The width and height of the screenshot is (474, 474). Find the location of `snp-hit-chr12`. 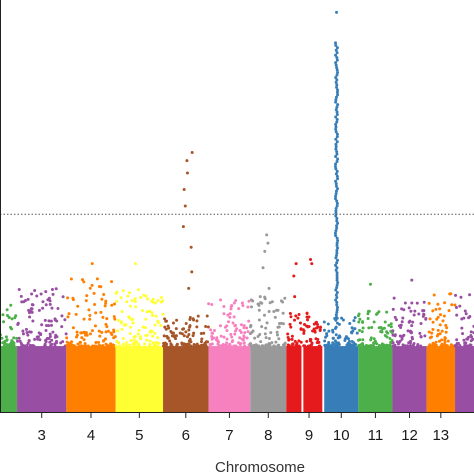

snp-hit-chr12 is located at coordinates (412, 280).